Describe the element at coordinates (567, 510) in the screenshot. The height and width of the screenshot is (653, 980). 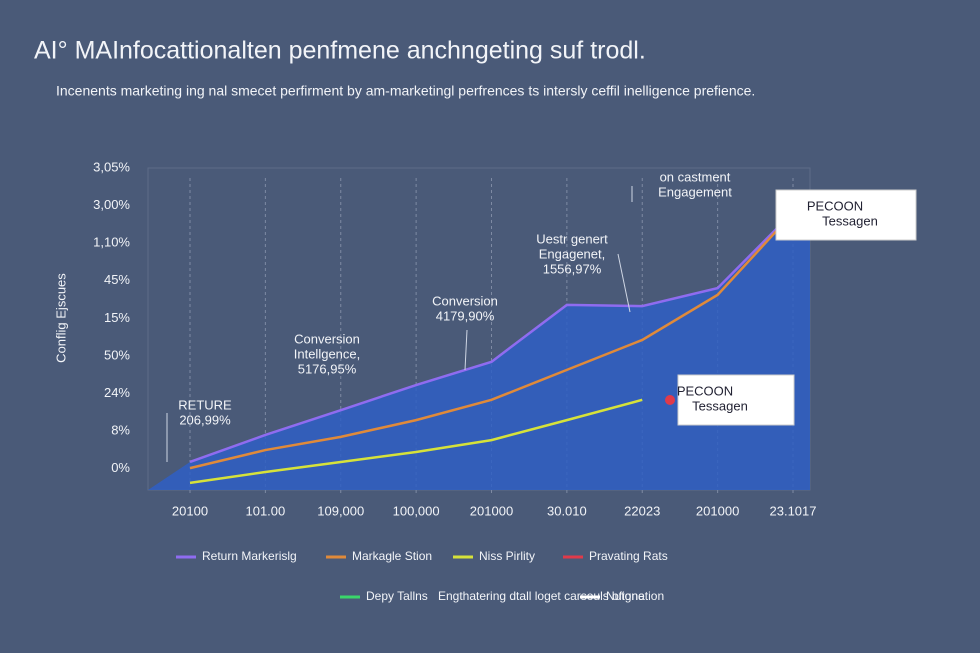
I see `x-tick-label: 30.010` at that location.